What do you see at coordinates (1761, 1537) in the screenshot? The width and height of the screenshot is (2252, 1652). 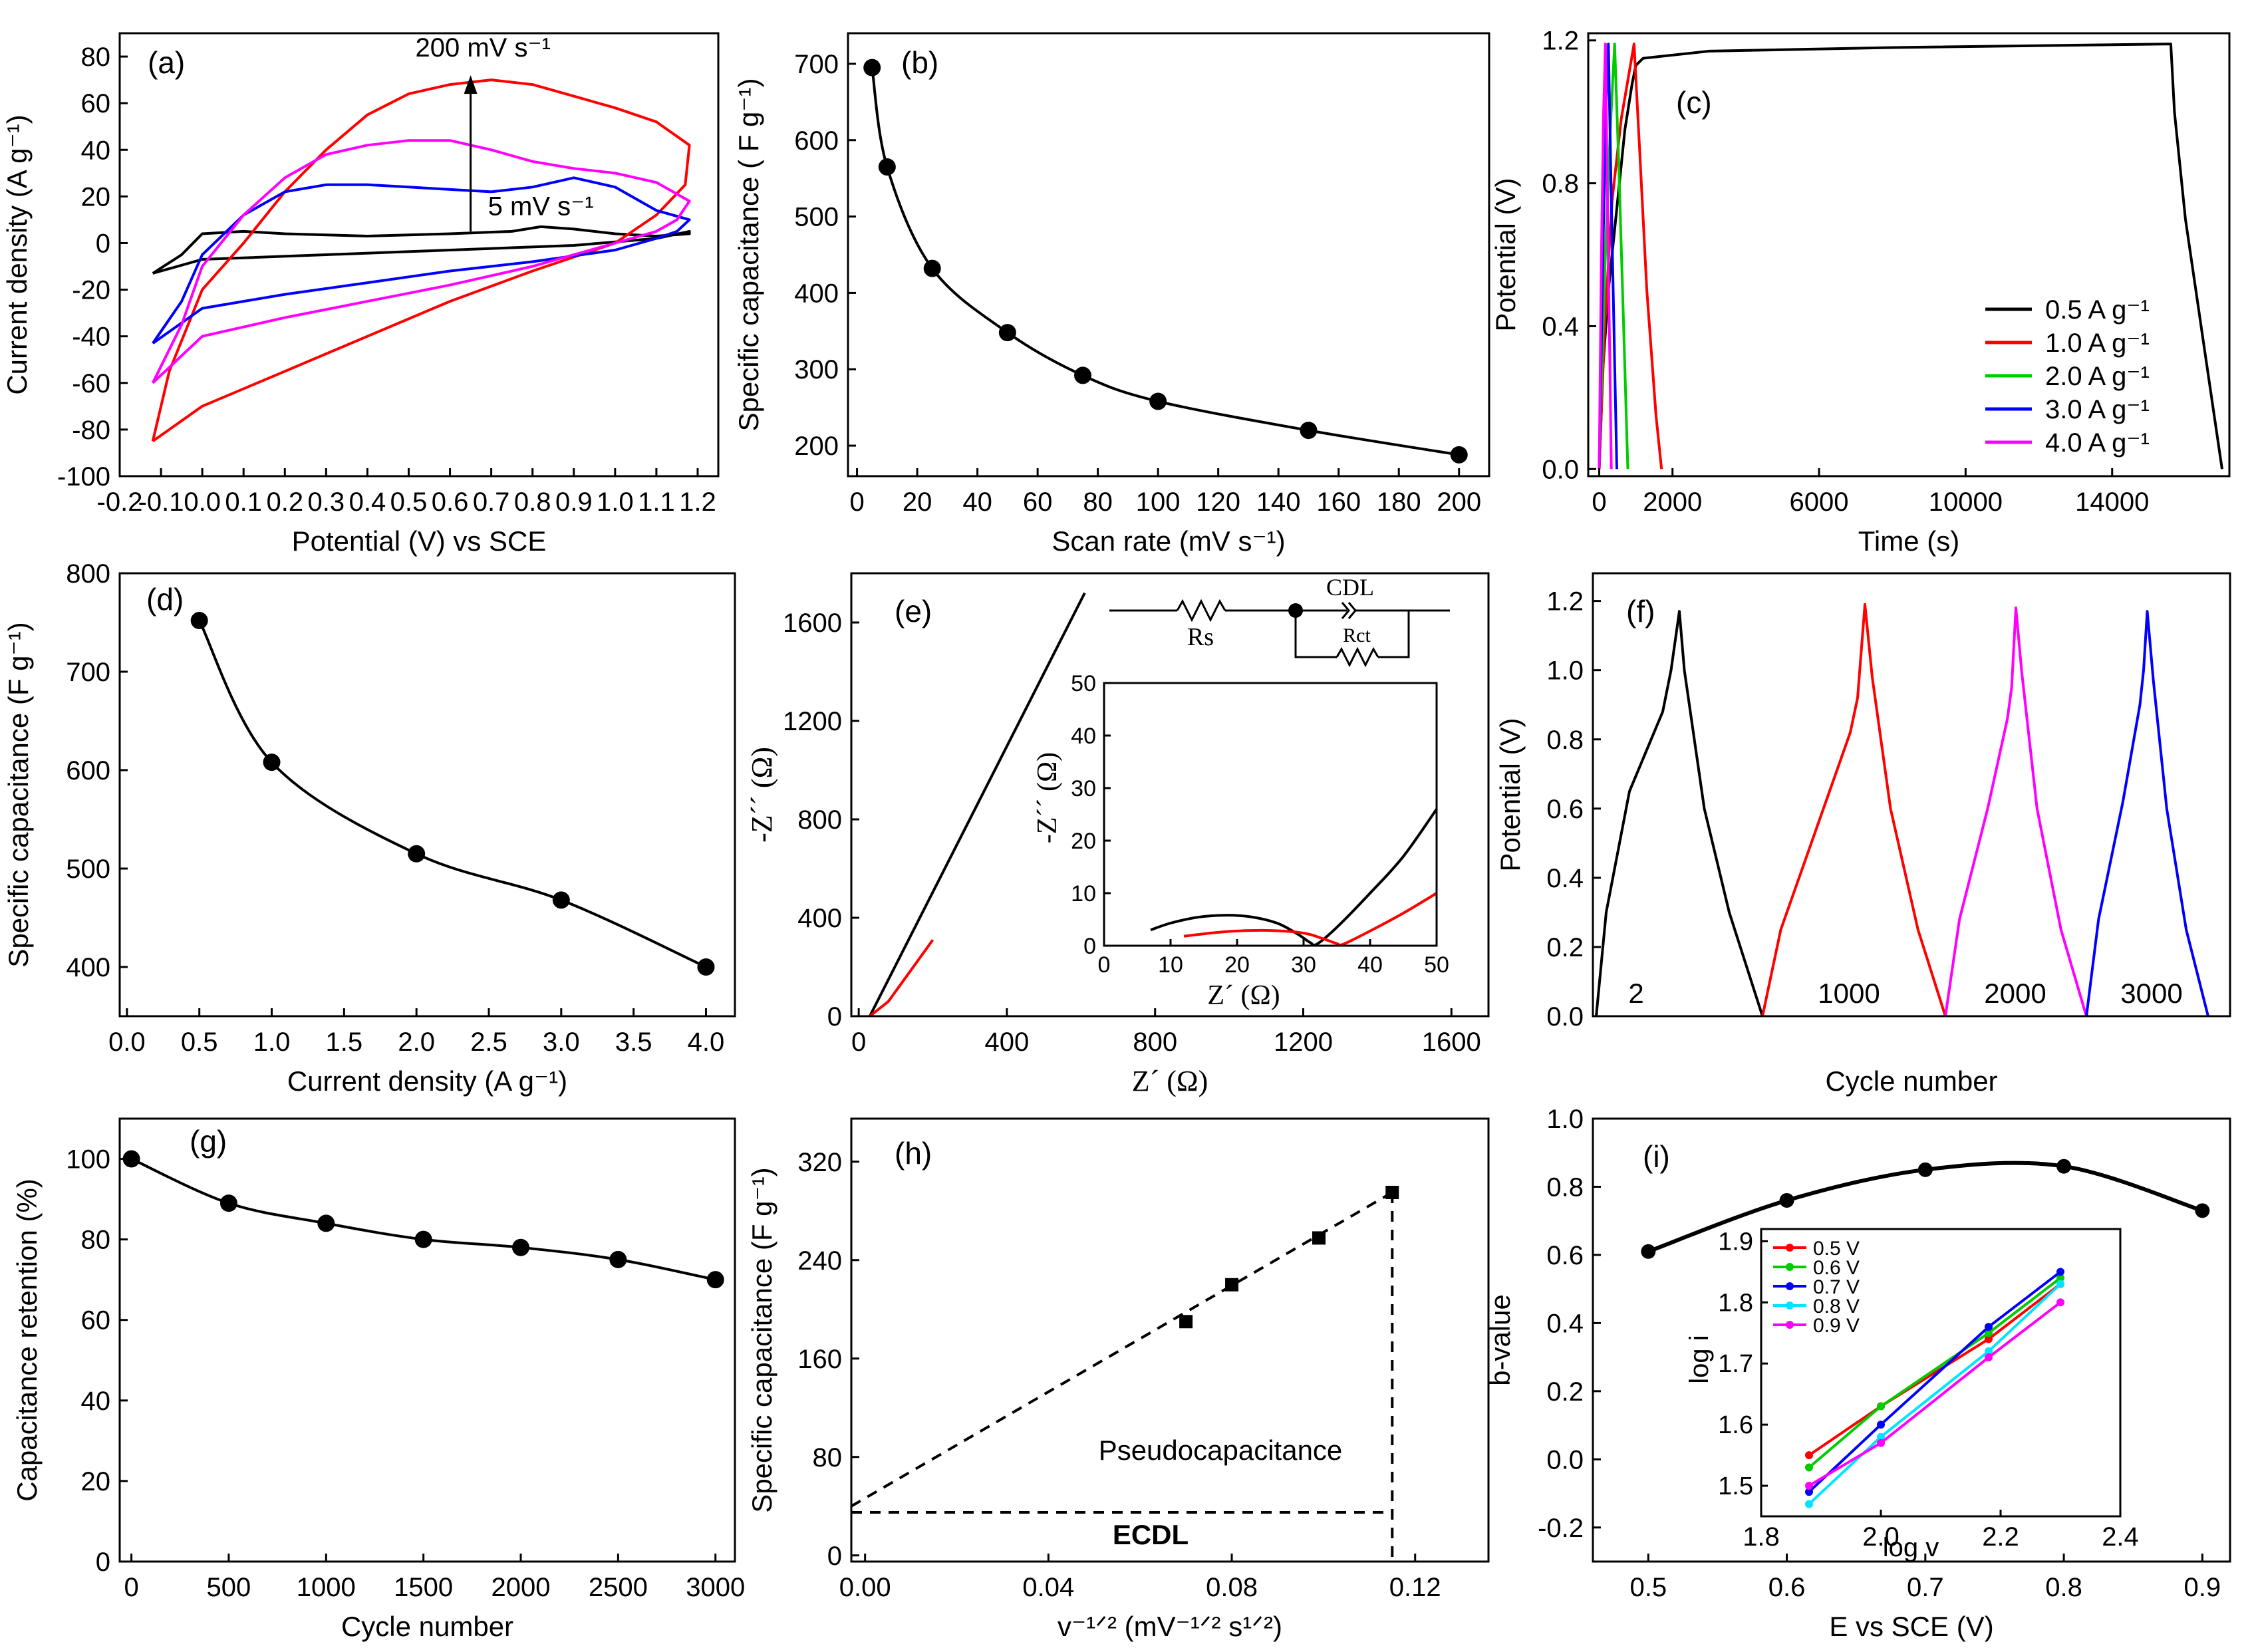 I see `inset-x-tick-label: 1.8` at bounding box center [1761, 1537].